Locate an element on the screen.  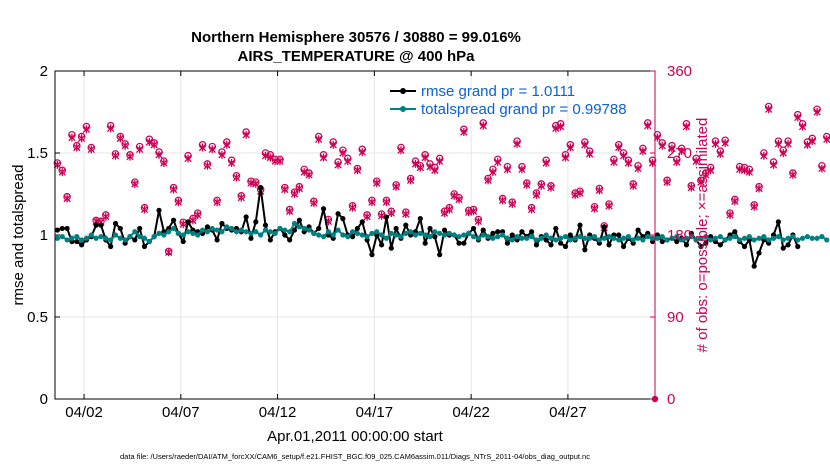
y-axis-left-label: rmse and totalspread is located at coordinates (18, 235).